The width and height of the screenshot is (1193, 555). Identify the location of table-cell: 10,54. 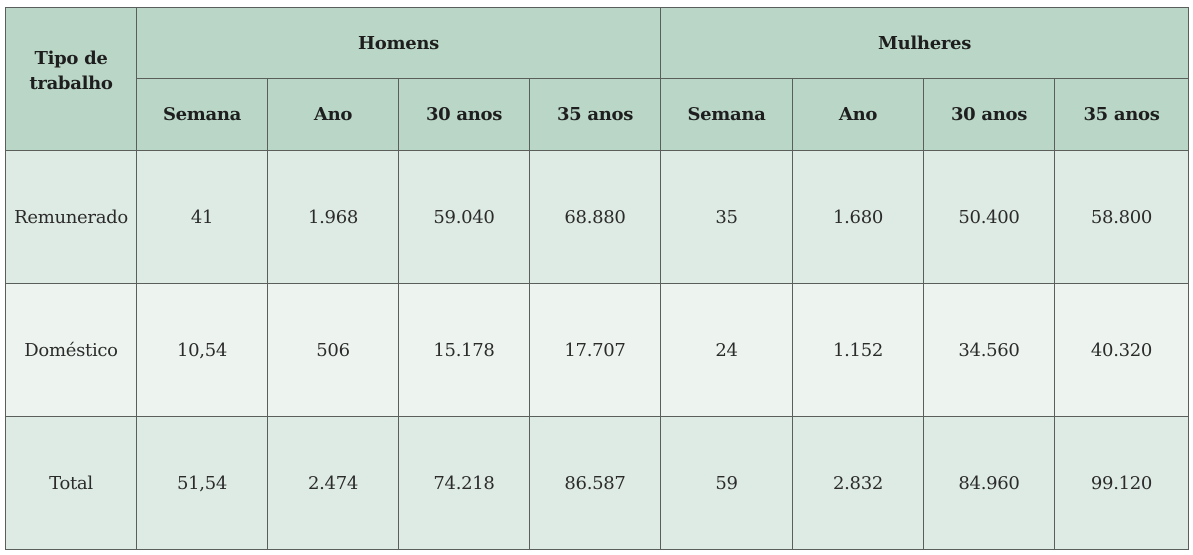
(202, 350).